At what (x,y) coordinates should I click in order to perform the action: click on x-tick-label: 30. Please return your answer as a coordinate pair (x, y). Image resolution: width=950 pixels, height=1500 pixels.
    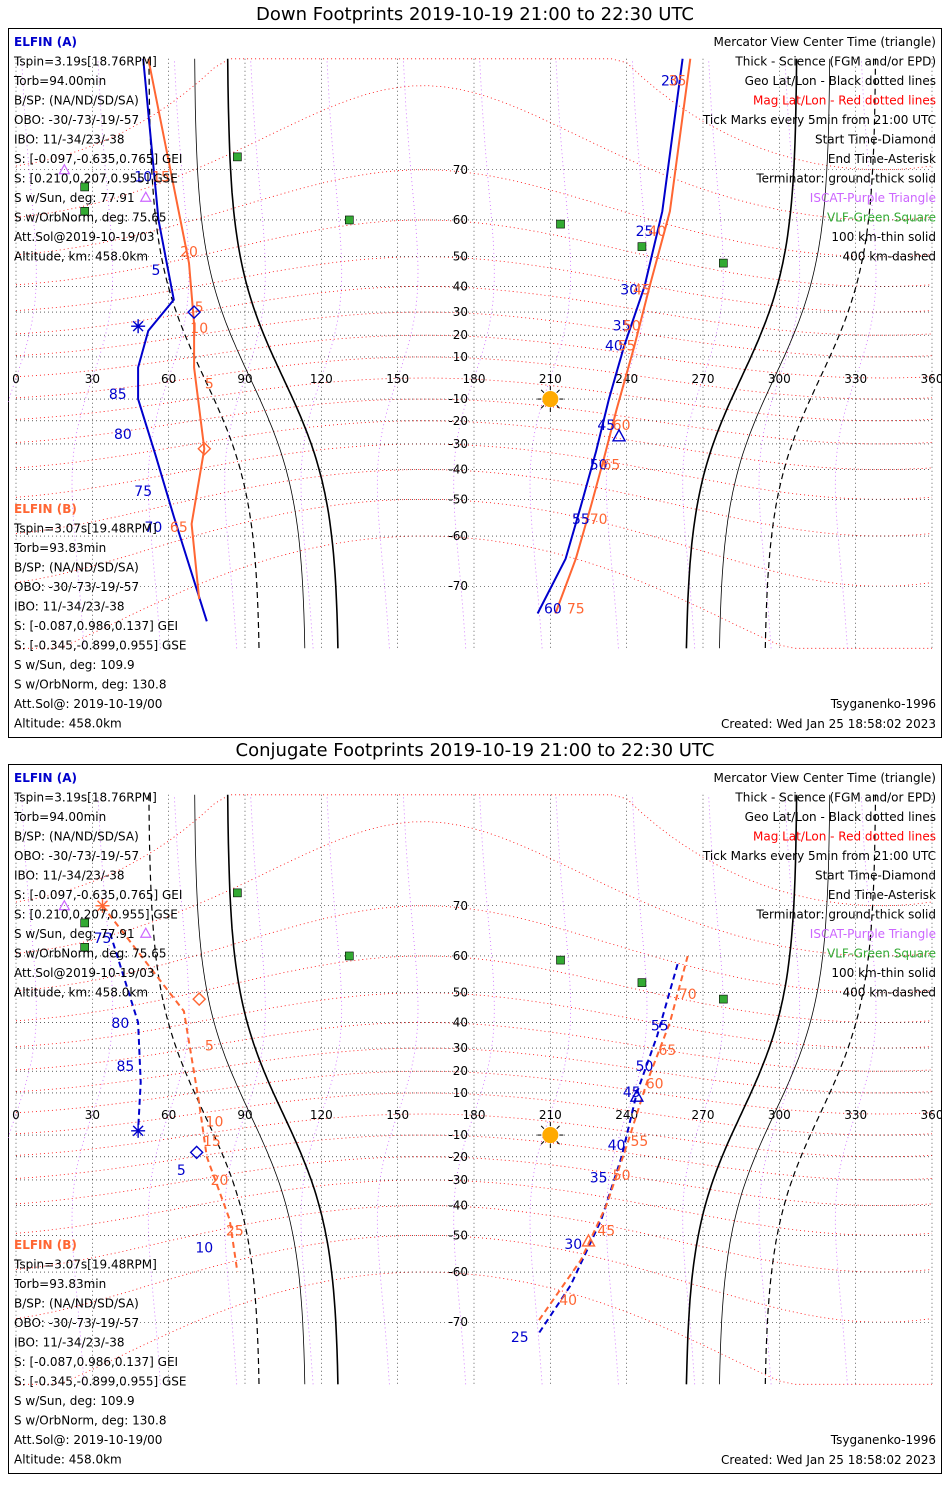
    Looking at the image, I should click on (92, 1115).